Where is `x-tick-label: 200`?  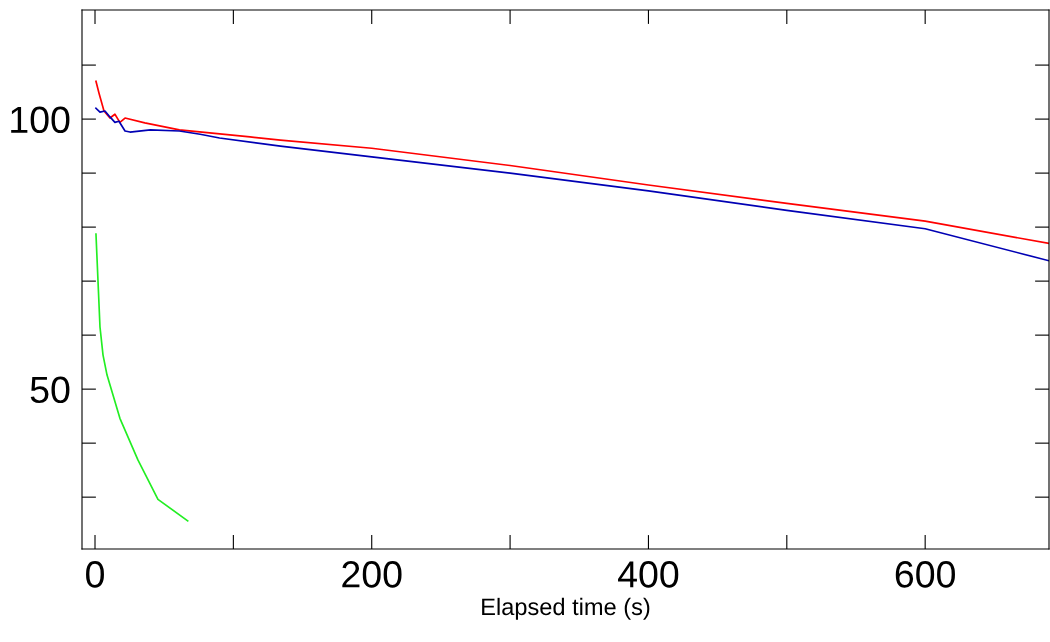
x-tick-label: 200 is located at coordinates (372, 574).